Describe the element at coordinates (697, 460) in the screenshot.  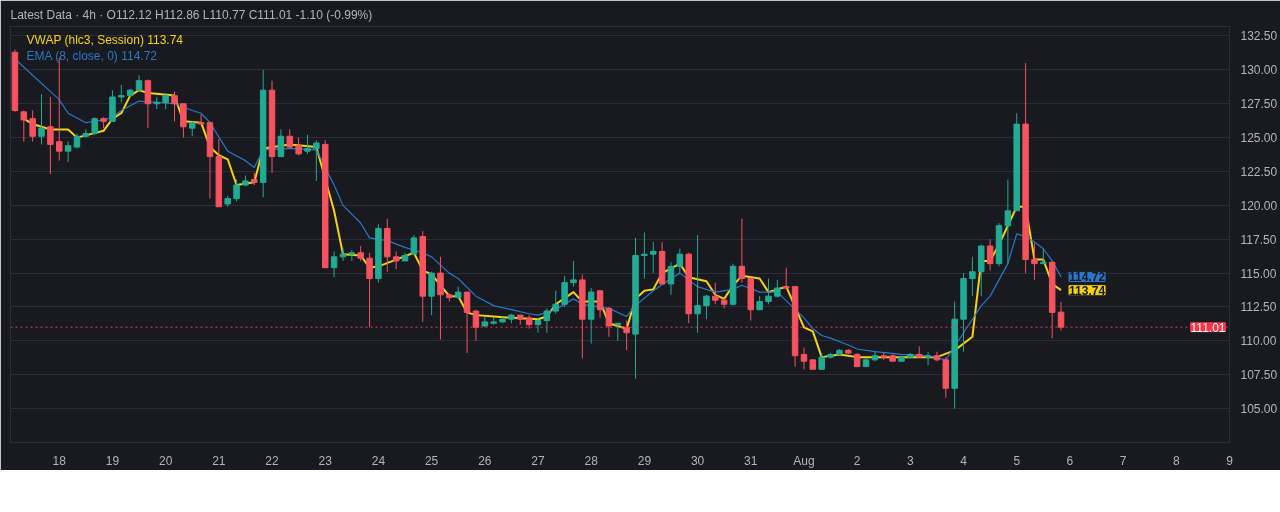
I see `x-tick-label: 30` at that location.